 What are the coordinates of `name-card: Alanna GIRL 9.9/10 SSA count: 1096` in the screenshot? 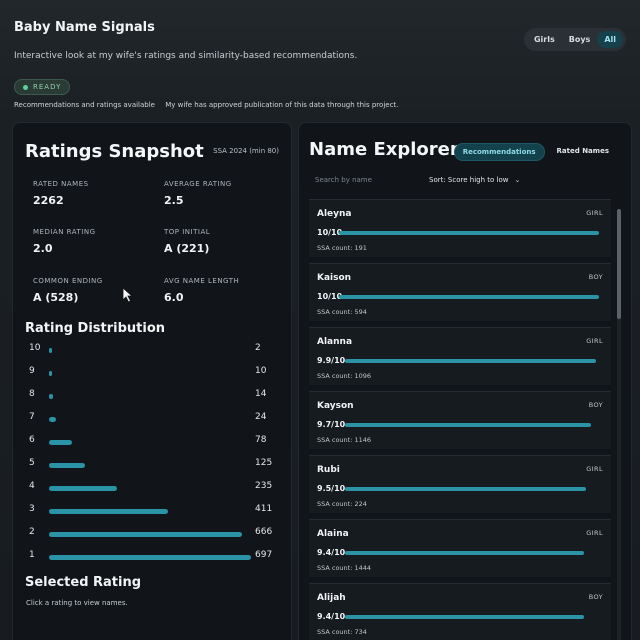 It's located at (460, 356).